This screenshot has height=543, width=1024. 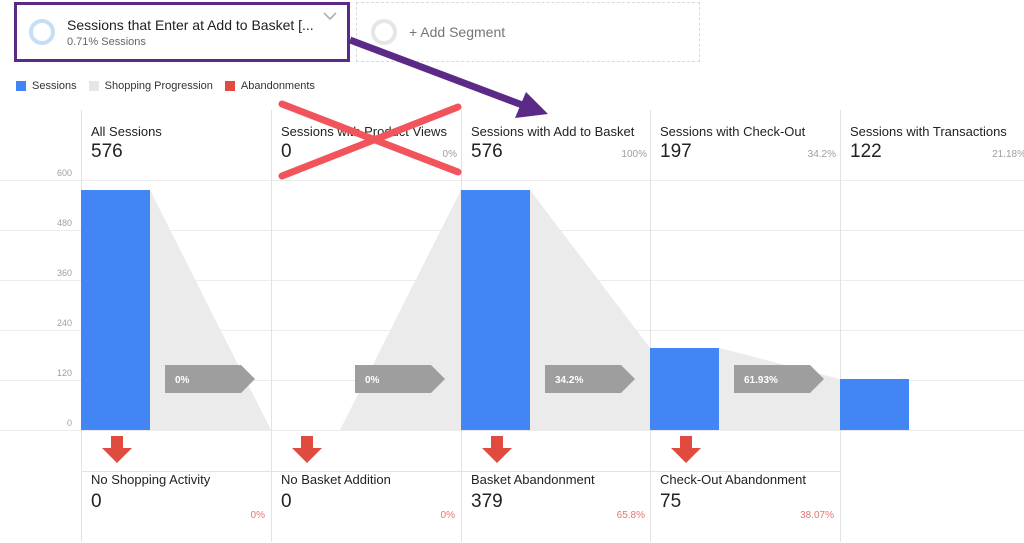 I want to click on abandonment-label: Check-Out Abandonment, so click(x=733, y=479).